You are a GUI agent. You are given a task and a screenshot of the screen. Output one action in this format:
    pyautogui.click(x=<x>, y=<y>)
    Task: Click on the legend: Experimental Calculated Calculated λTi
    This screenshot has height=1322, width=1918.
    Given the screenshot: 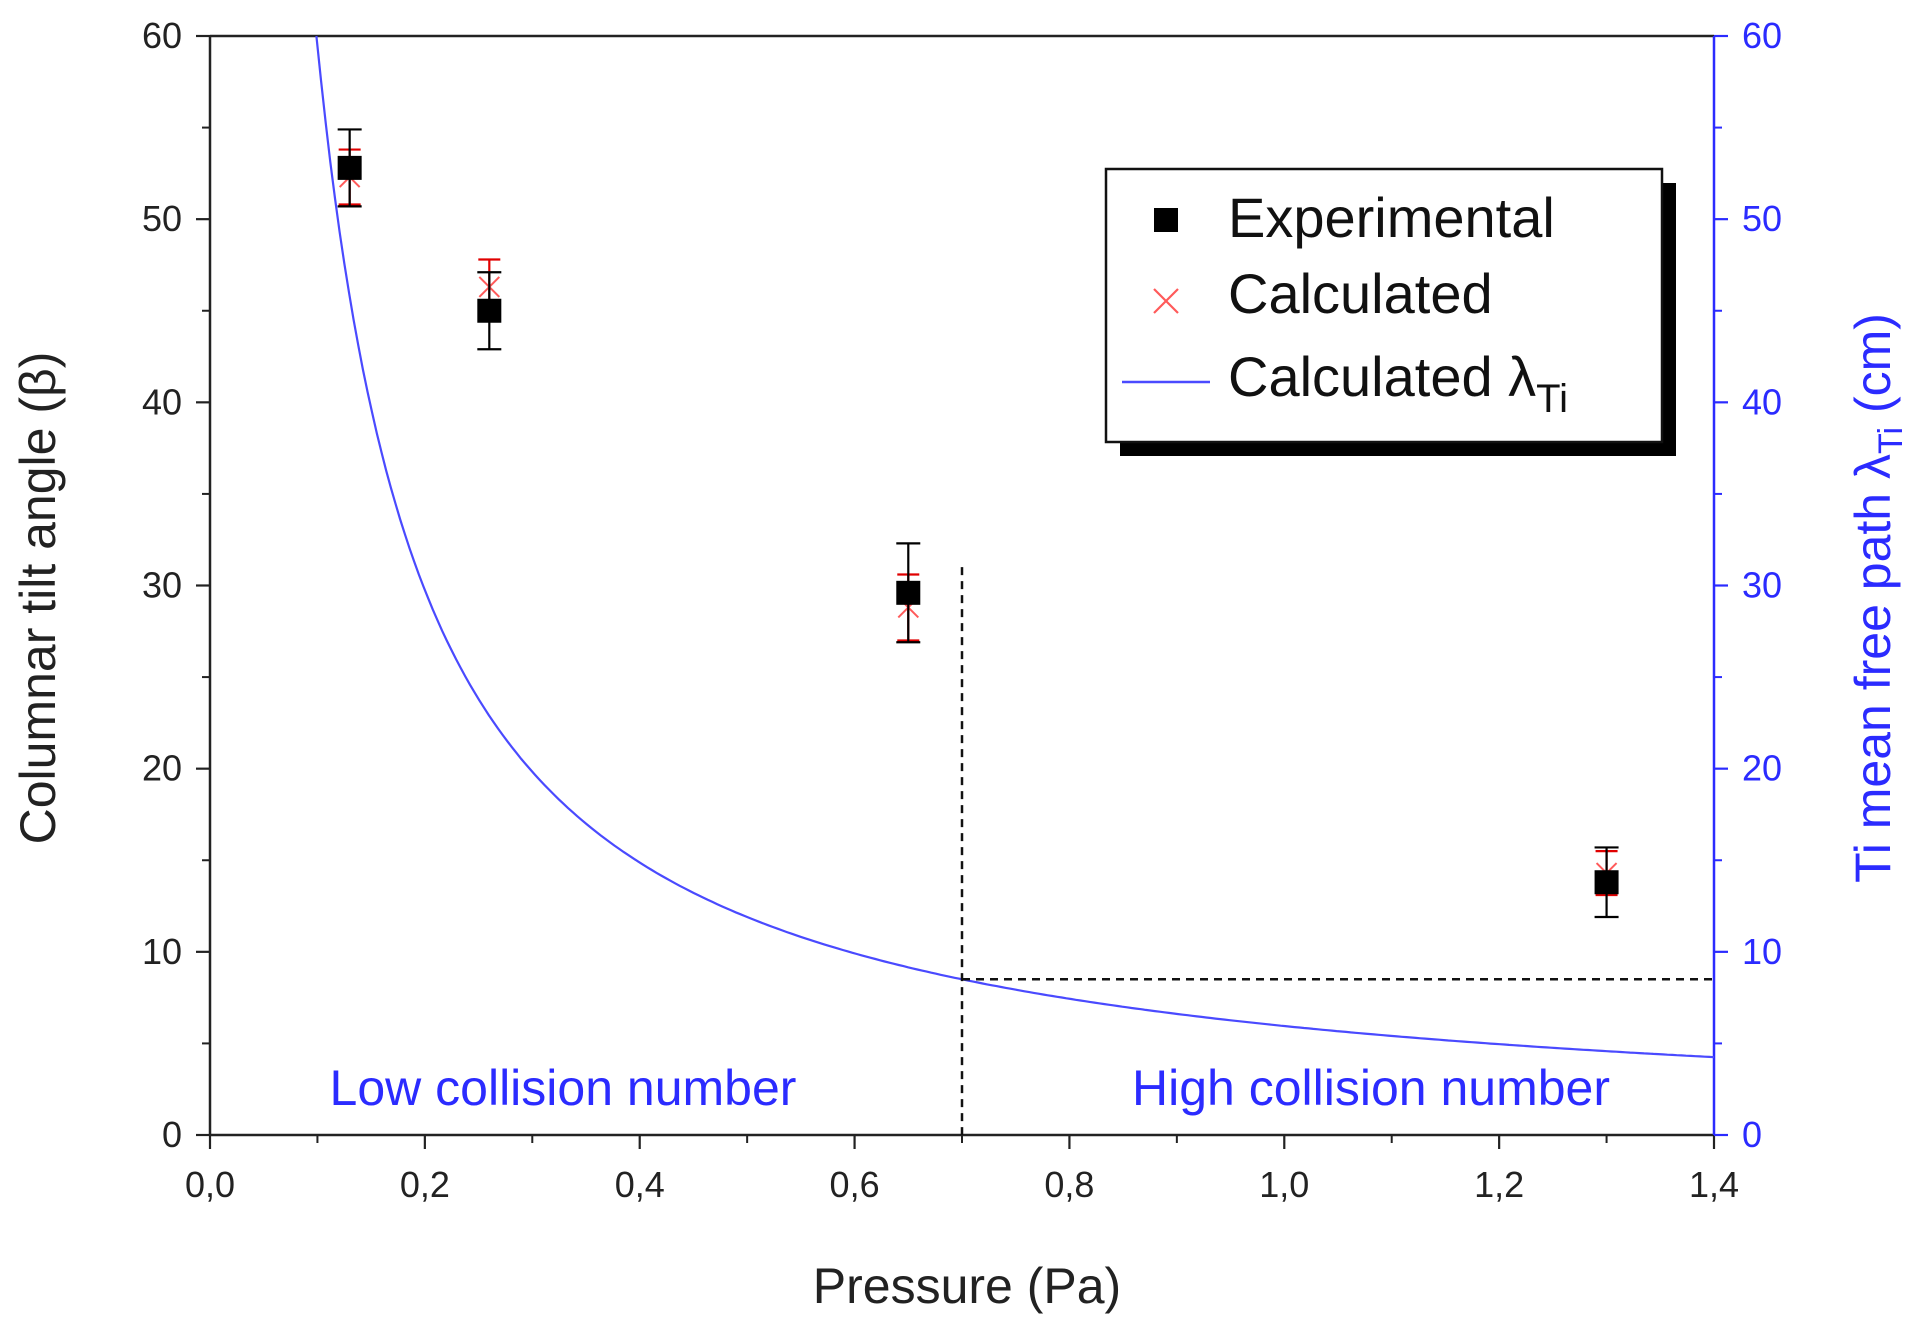 What is the action you would take?
    pyautogui.click(x=1390, y=311)
    